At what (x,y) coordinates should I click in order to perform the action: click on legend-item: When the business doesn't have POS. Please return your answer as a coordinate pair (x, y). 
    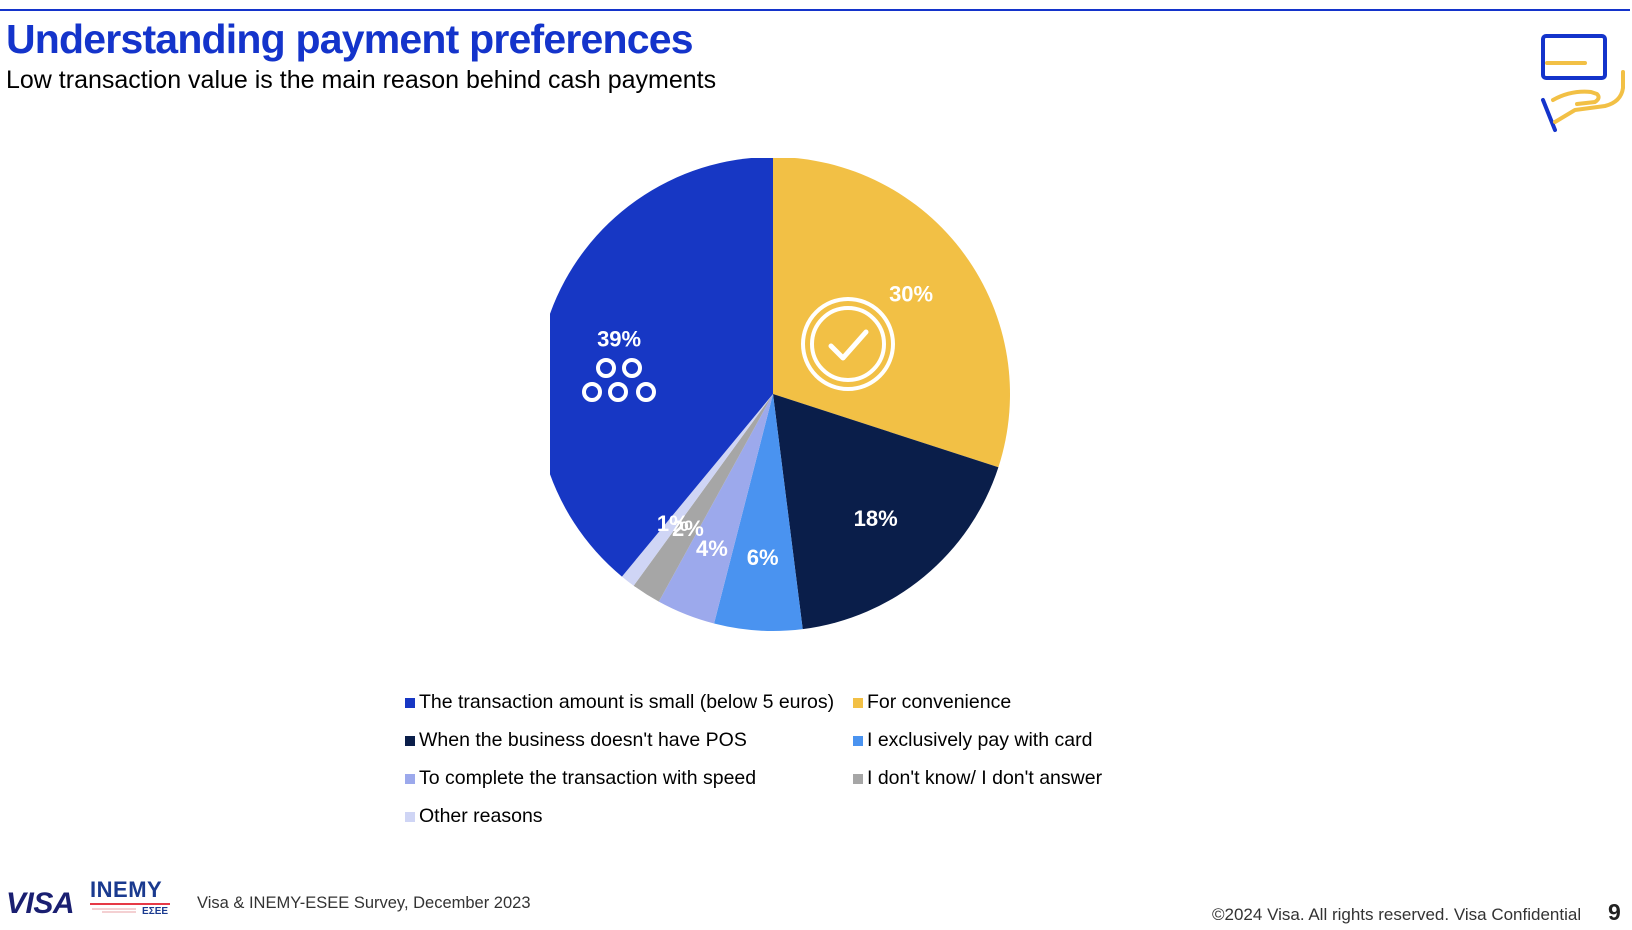
    Looking at the image, I should click on (629, 740).